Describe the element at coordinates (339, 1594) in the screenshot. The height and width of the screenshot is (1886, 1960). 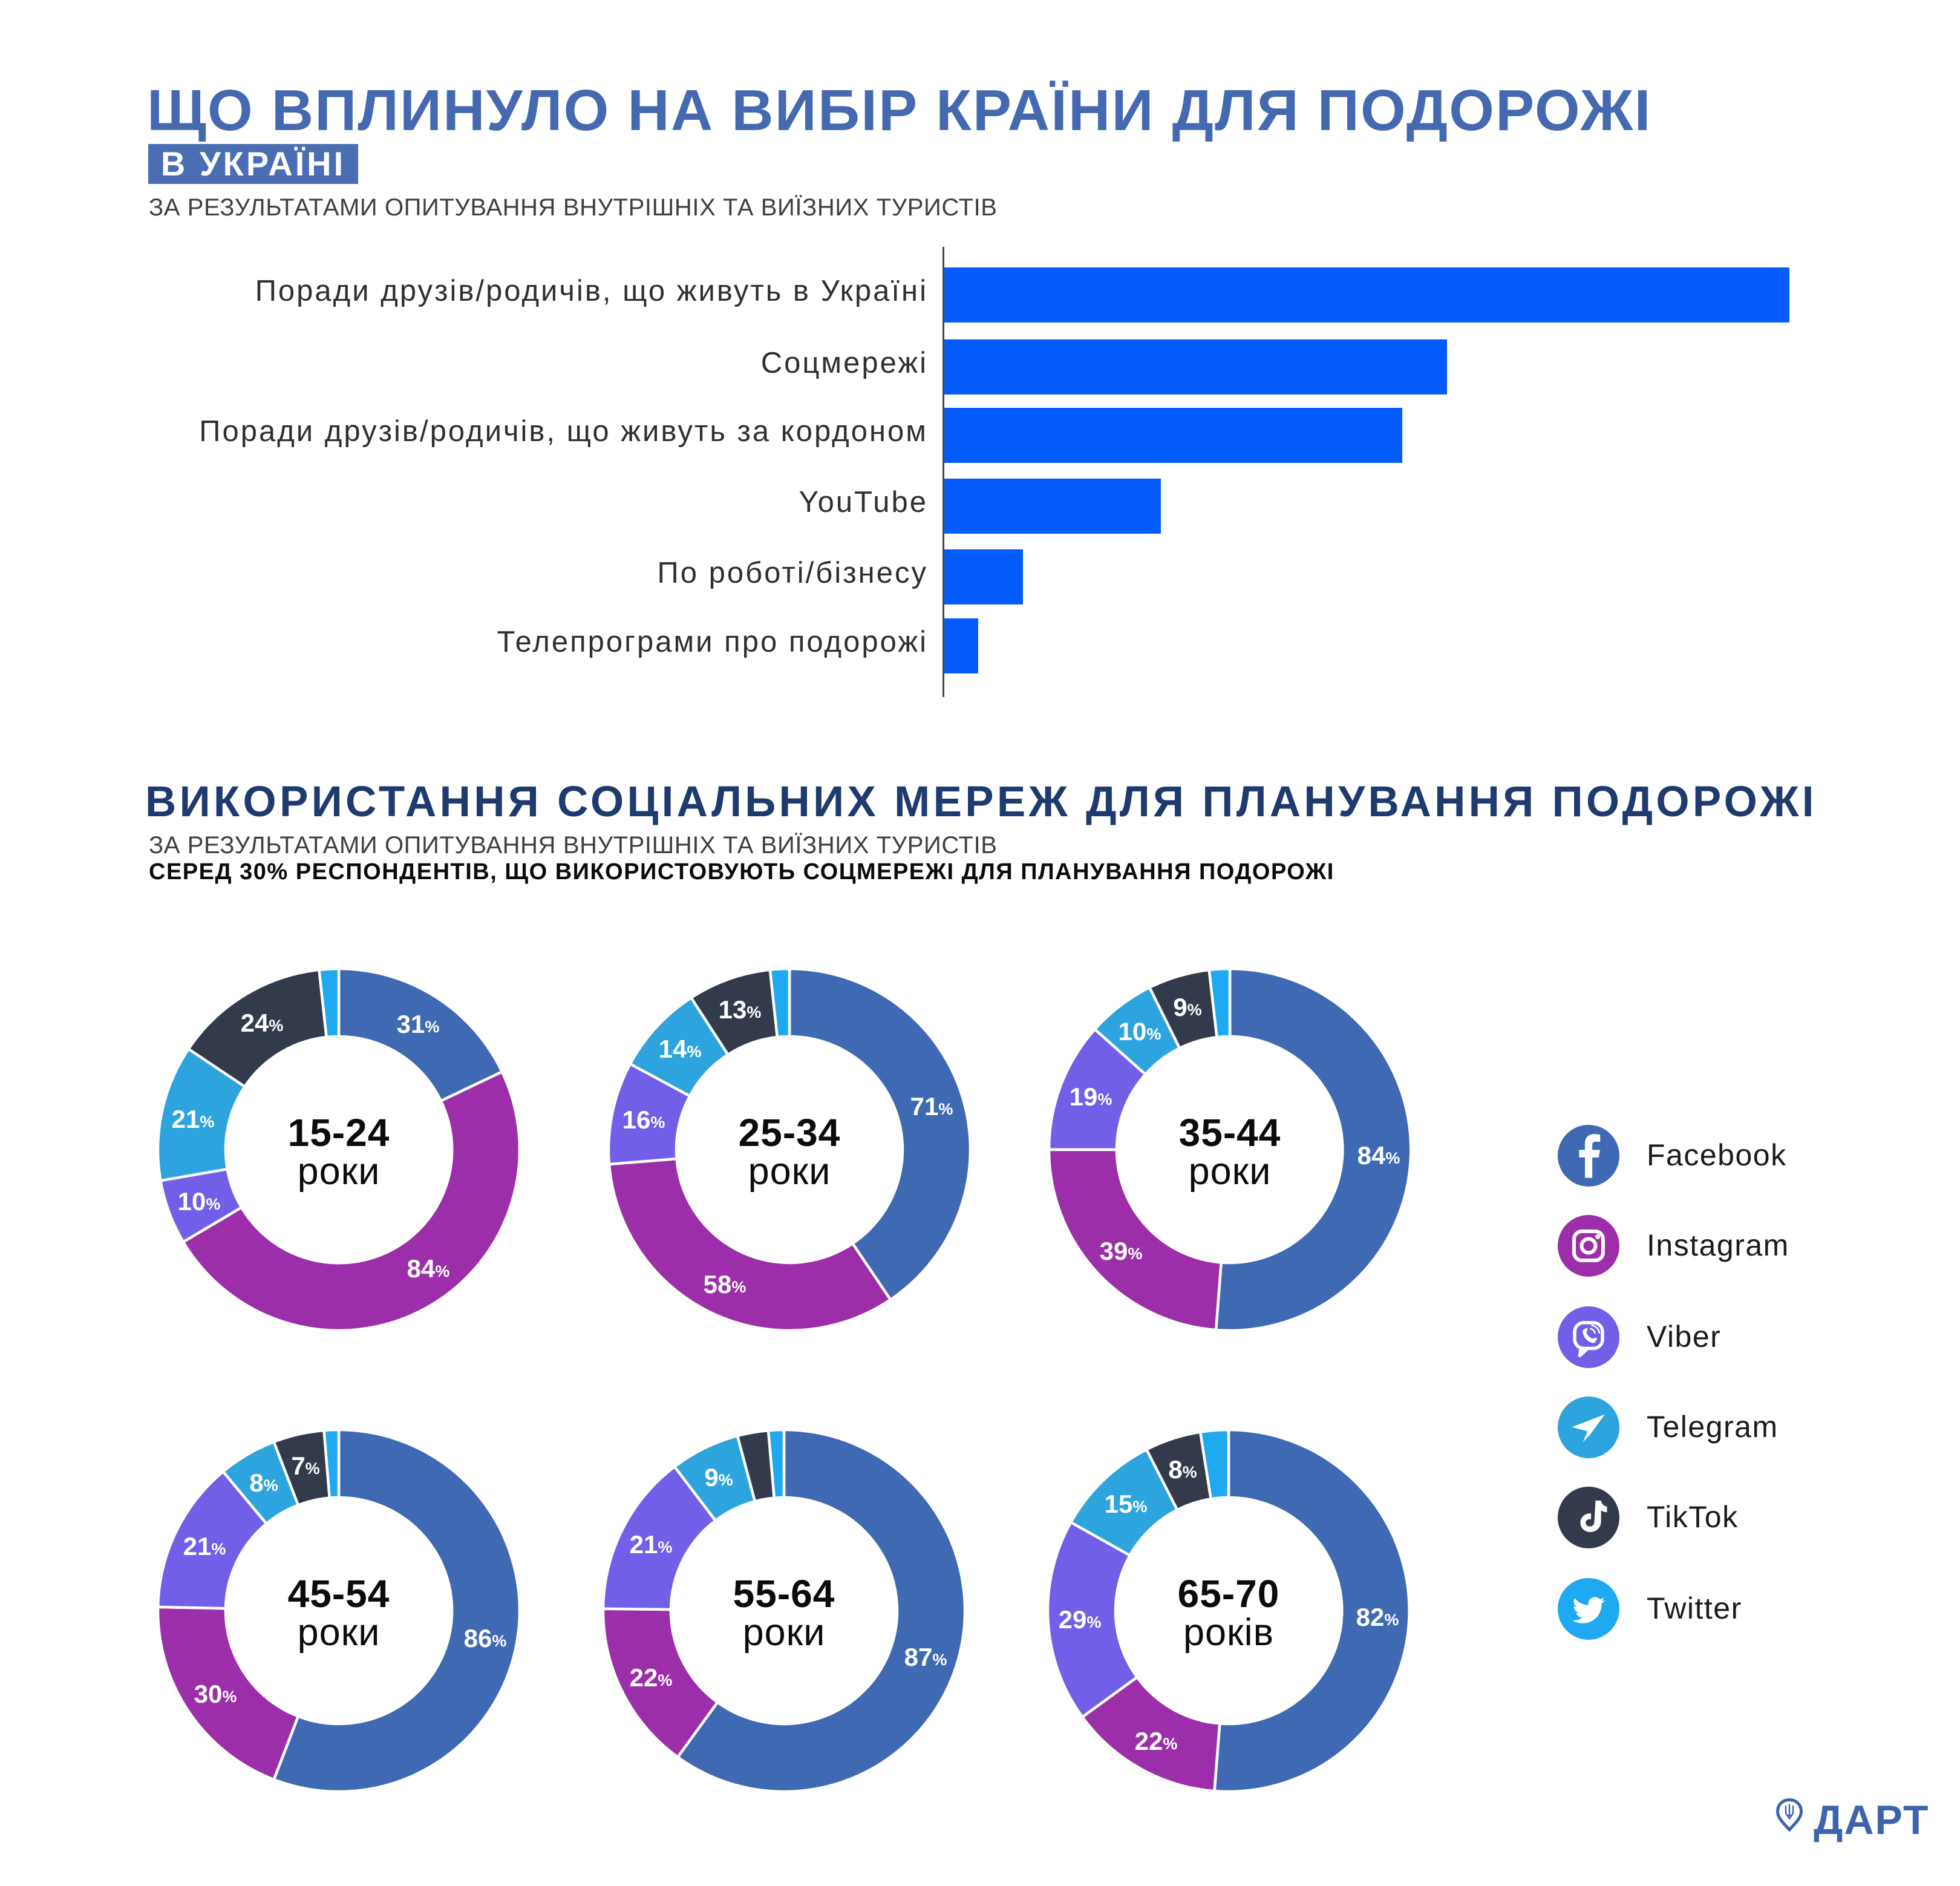
I see `svg-text: 45-54` at that location.